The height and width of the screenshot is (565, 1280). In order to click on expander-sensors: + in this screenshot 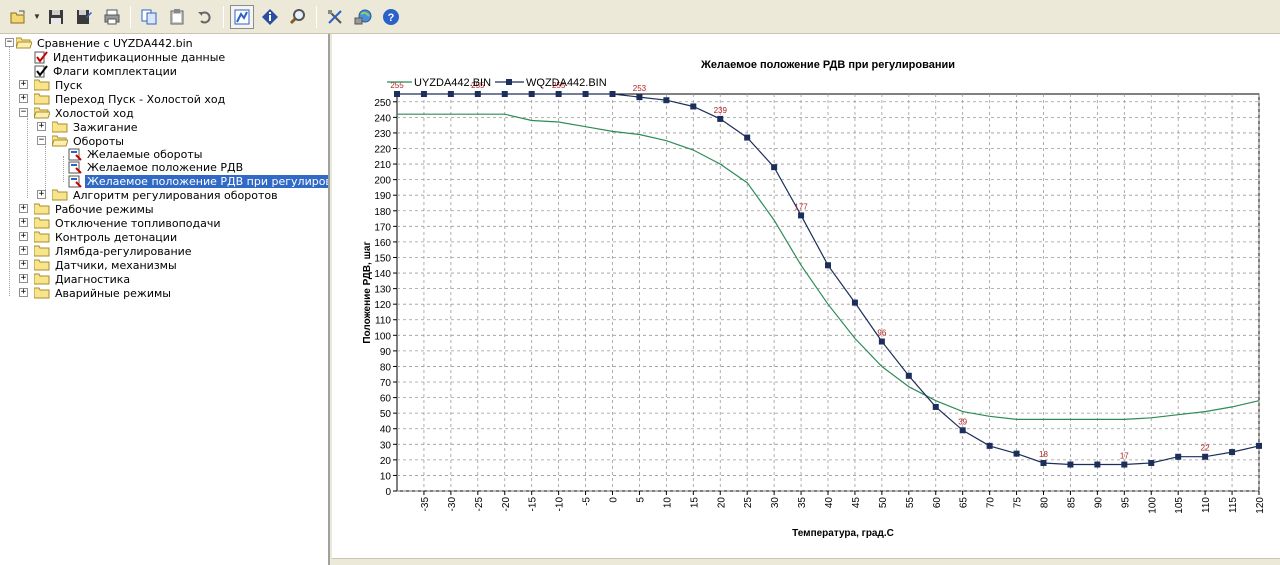, I will do `click(23, 264)`.